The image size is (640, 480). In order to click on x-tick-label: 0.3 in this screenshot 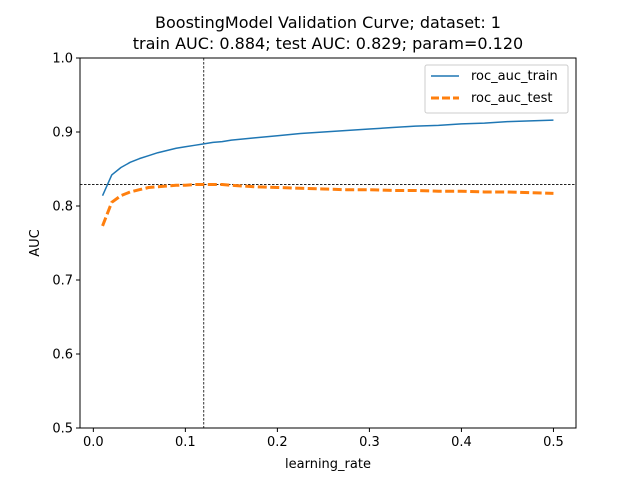, I will do `click(369, 442)`.